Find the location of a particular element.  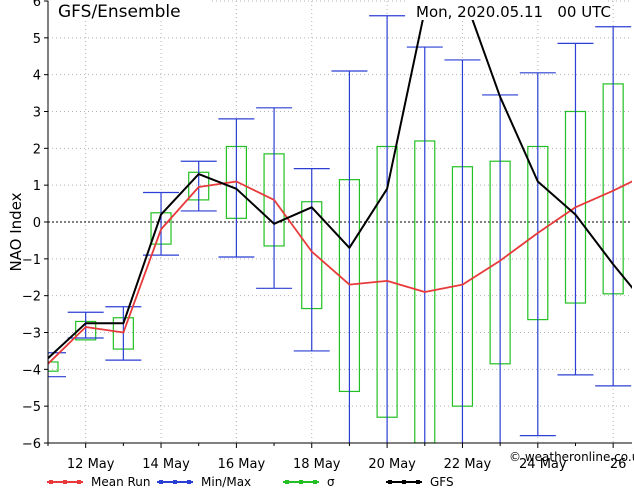

y-tick-label: 2 is located at coordinates (37, 149).